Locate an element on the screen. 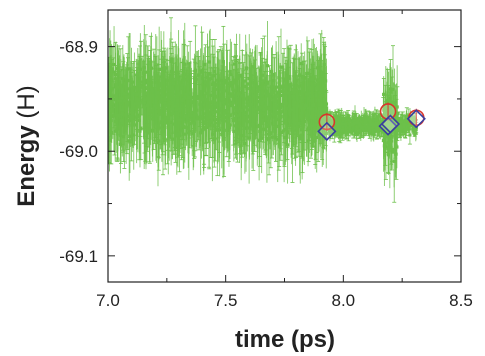 This screenshot has width=485, height=356. y-tick-label: -69.1 is located at coordinates (78, 256).